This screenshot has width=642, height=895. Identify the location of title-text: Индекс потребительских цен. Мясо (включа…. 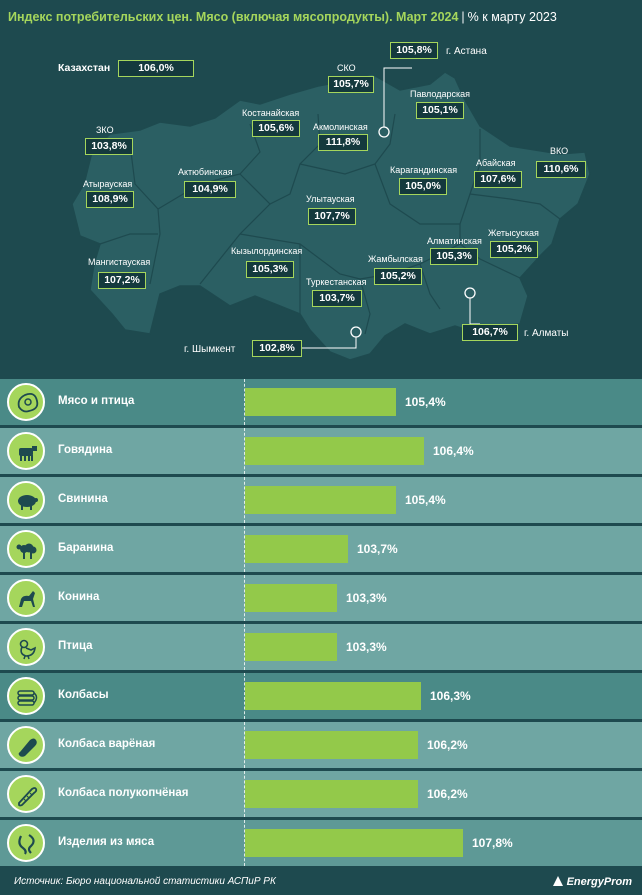
(233, 17).